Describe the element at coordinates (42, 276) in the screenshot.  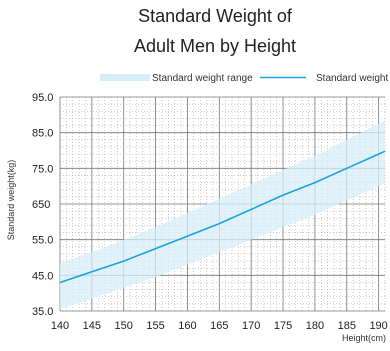
I see `y-tick-label: 45.0` at that location.